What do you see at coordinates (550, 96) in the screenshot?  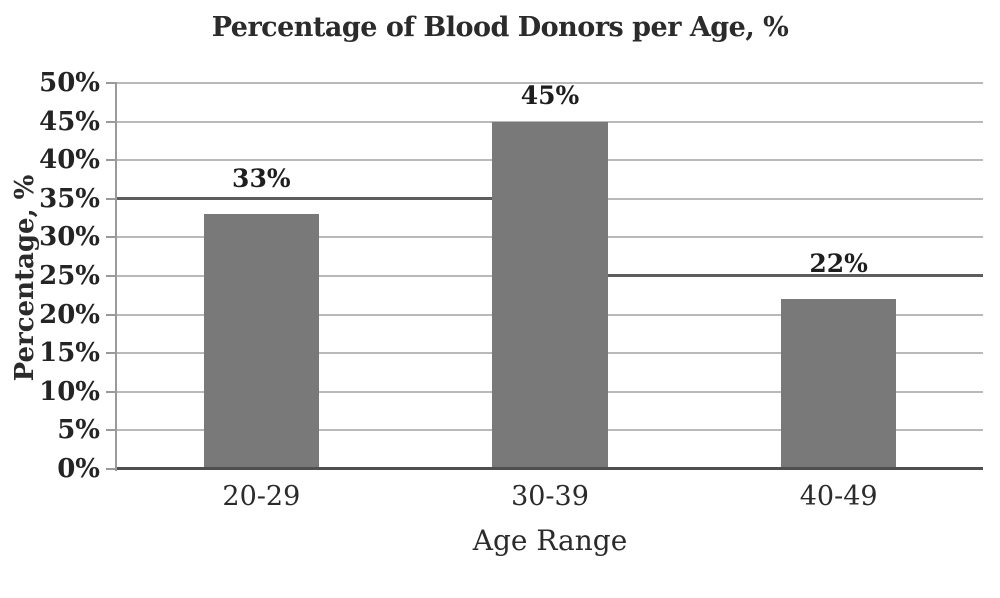 I see `bar-value-label: 45%` at bounding box center [550, 96].